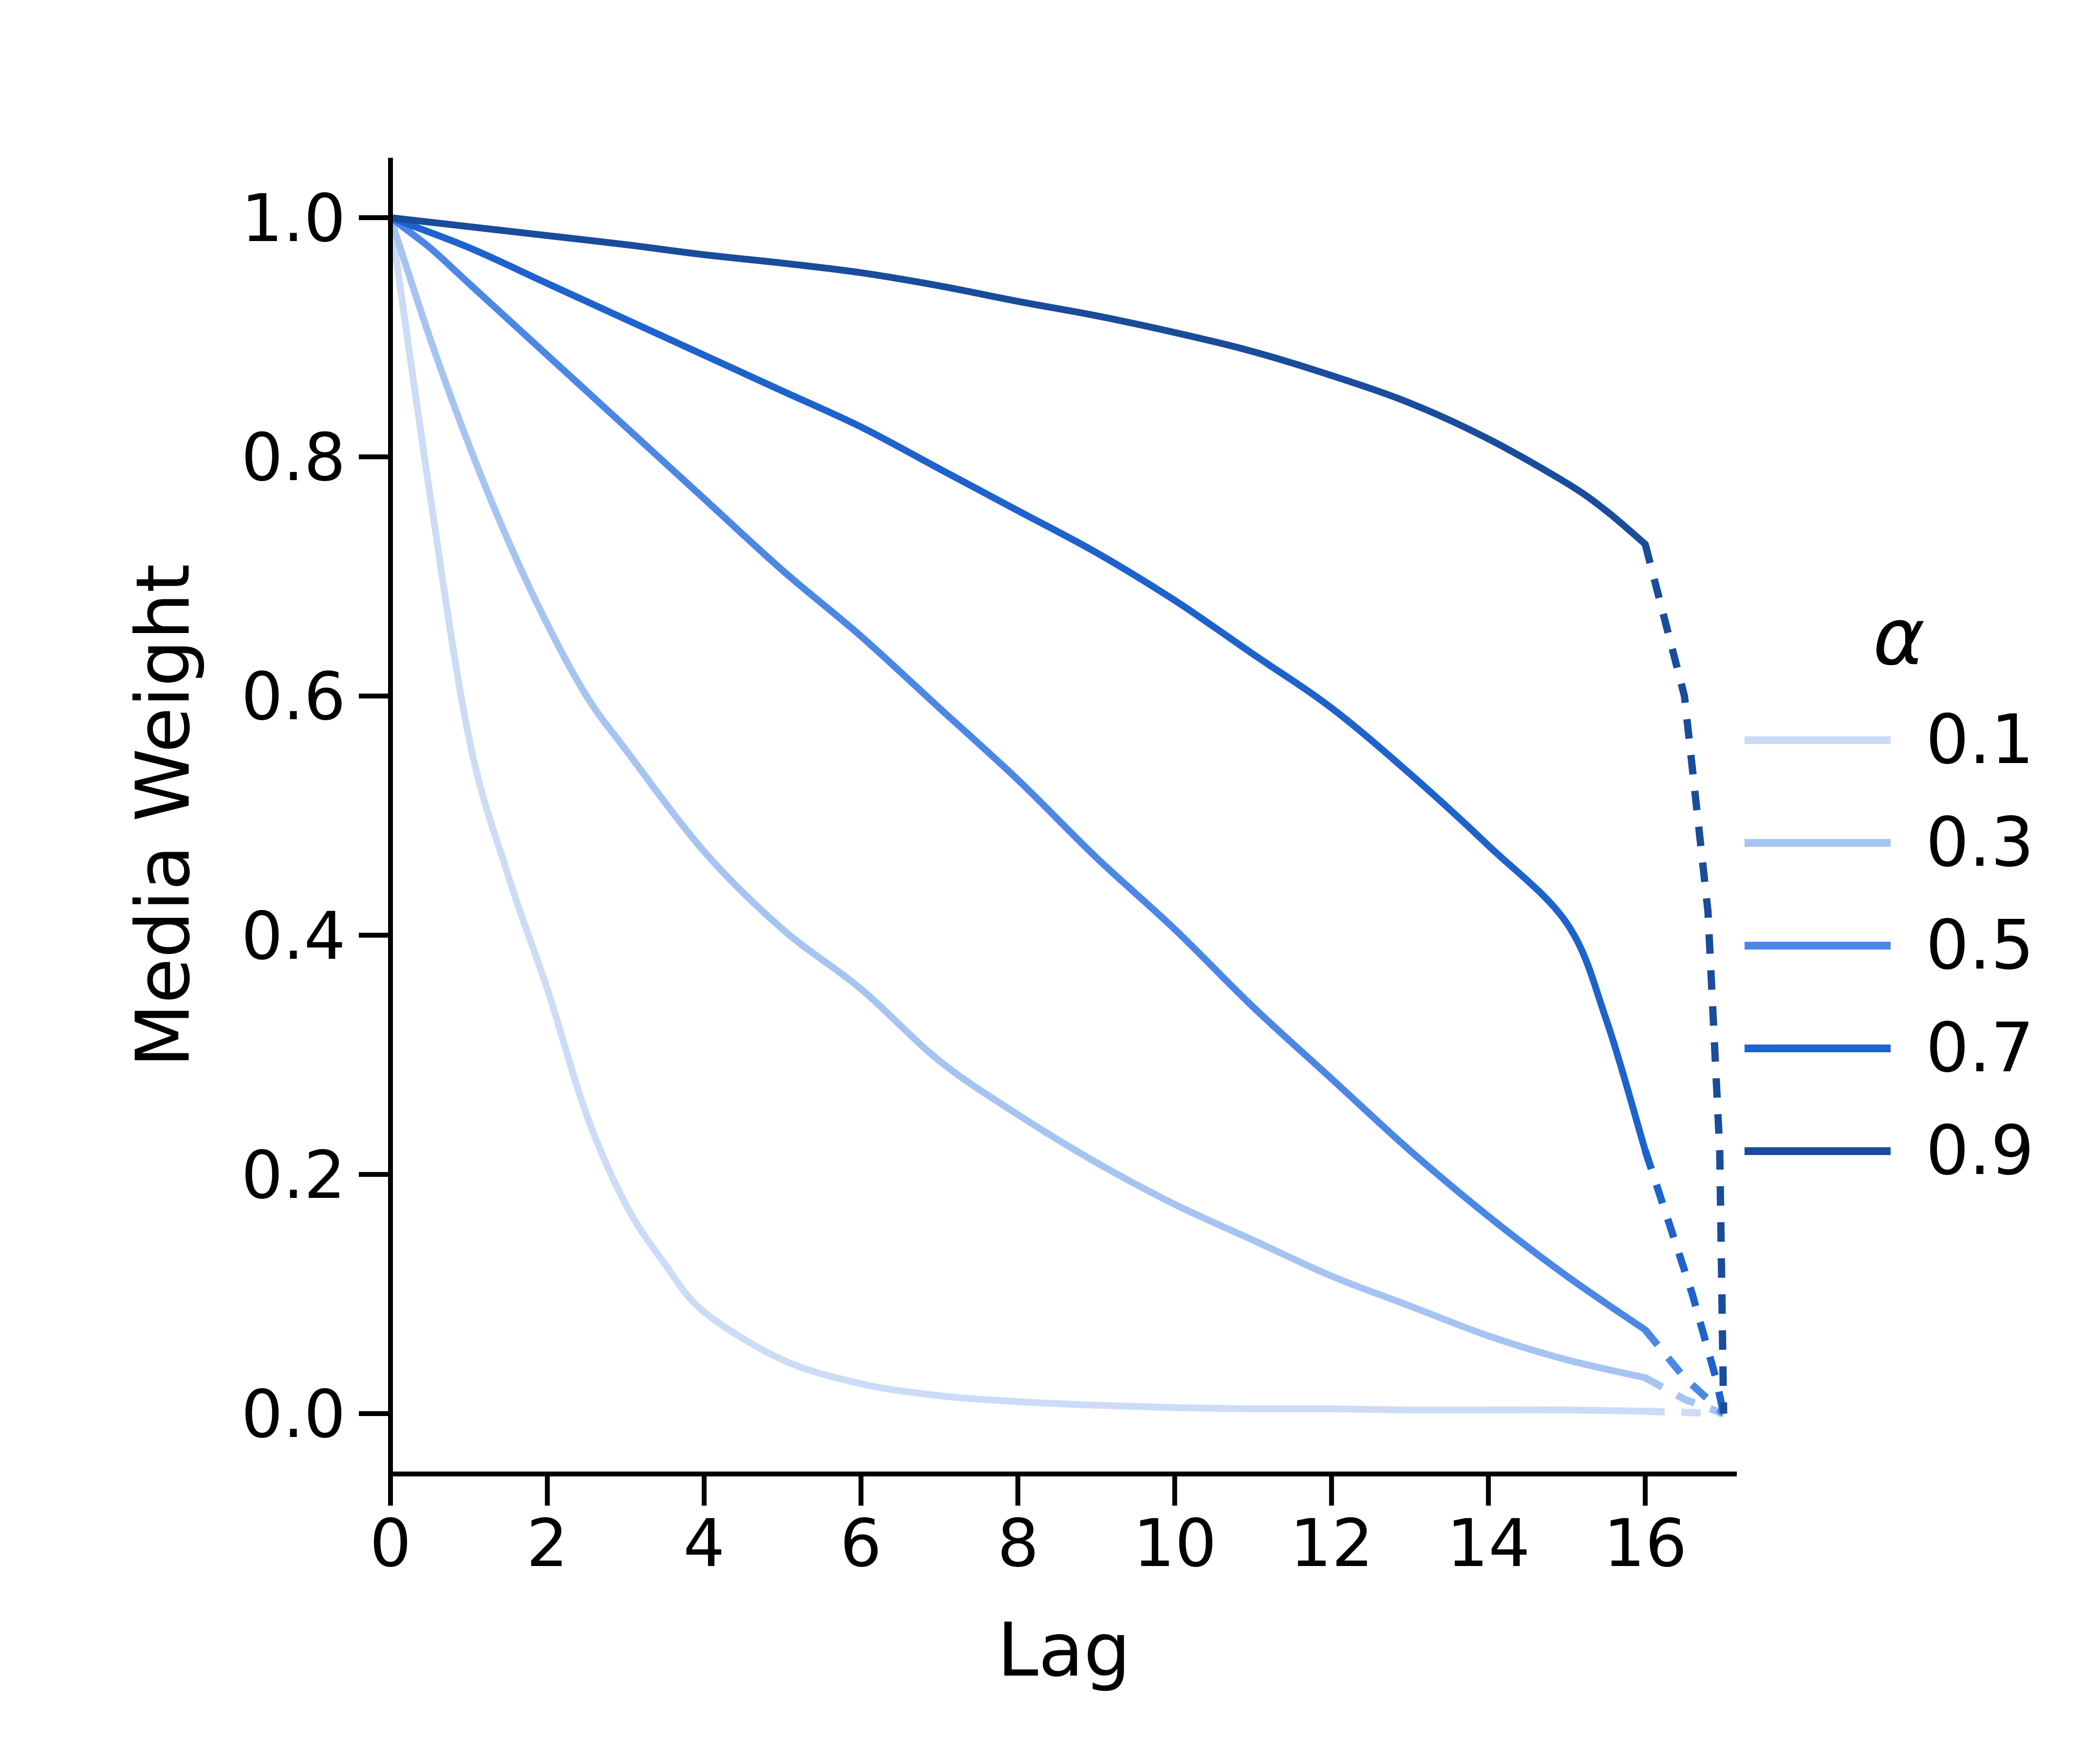  What do you see at coordinates (1332, 1543) in the screenshot?
I see `x-tick-label-12: 12` at bounding box center [1332, 1543].